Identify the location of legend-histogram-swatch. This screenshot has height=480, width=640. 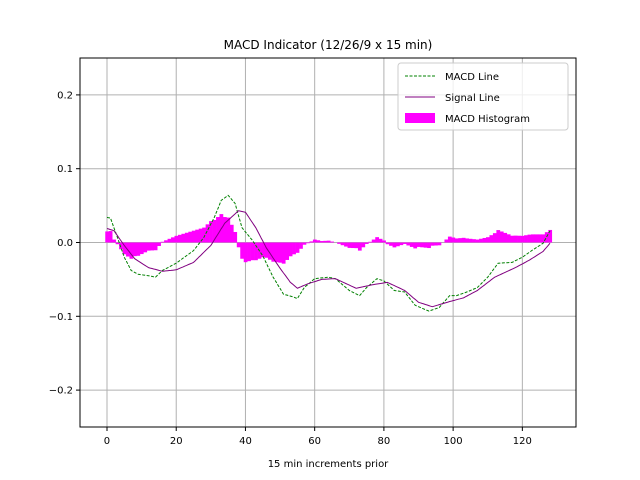
(420, 118).